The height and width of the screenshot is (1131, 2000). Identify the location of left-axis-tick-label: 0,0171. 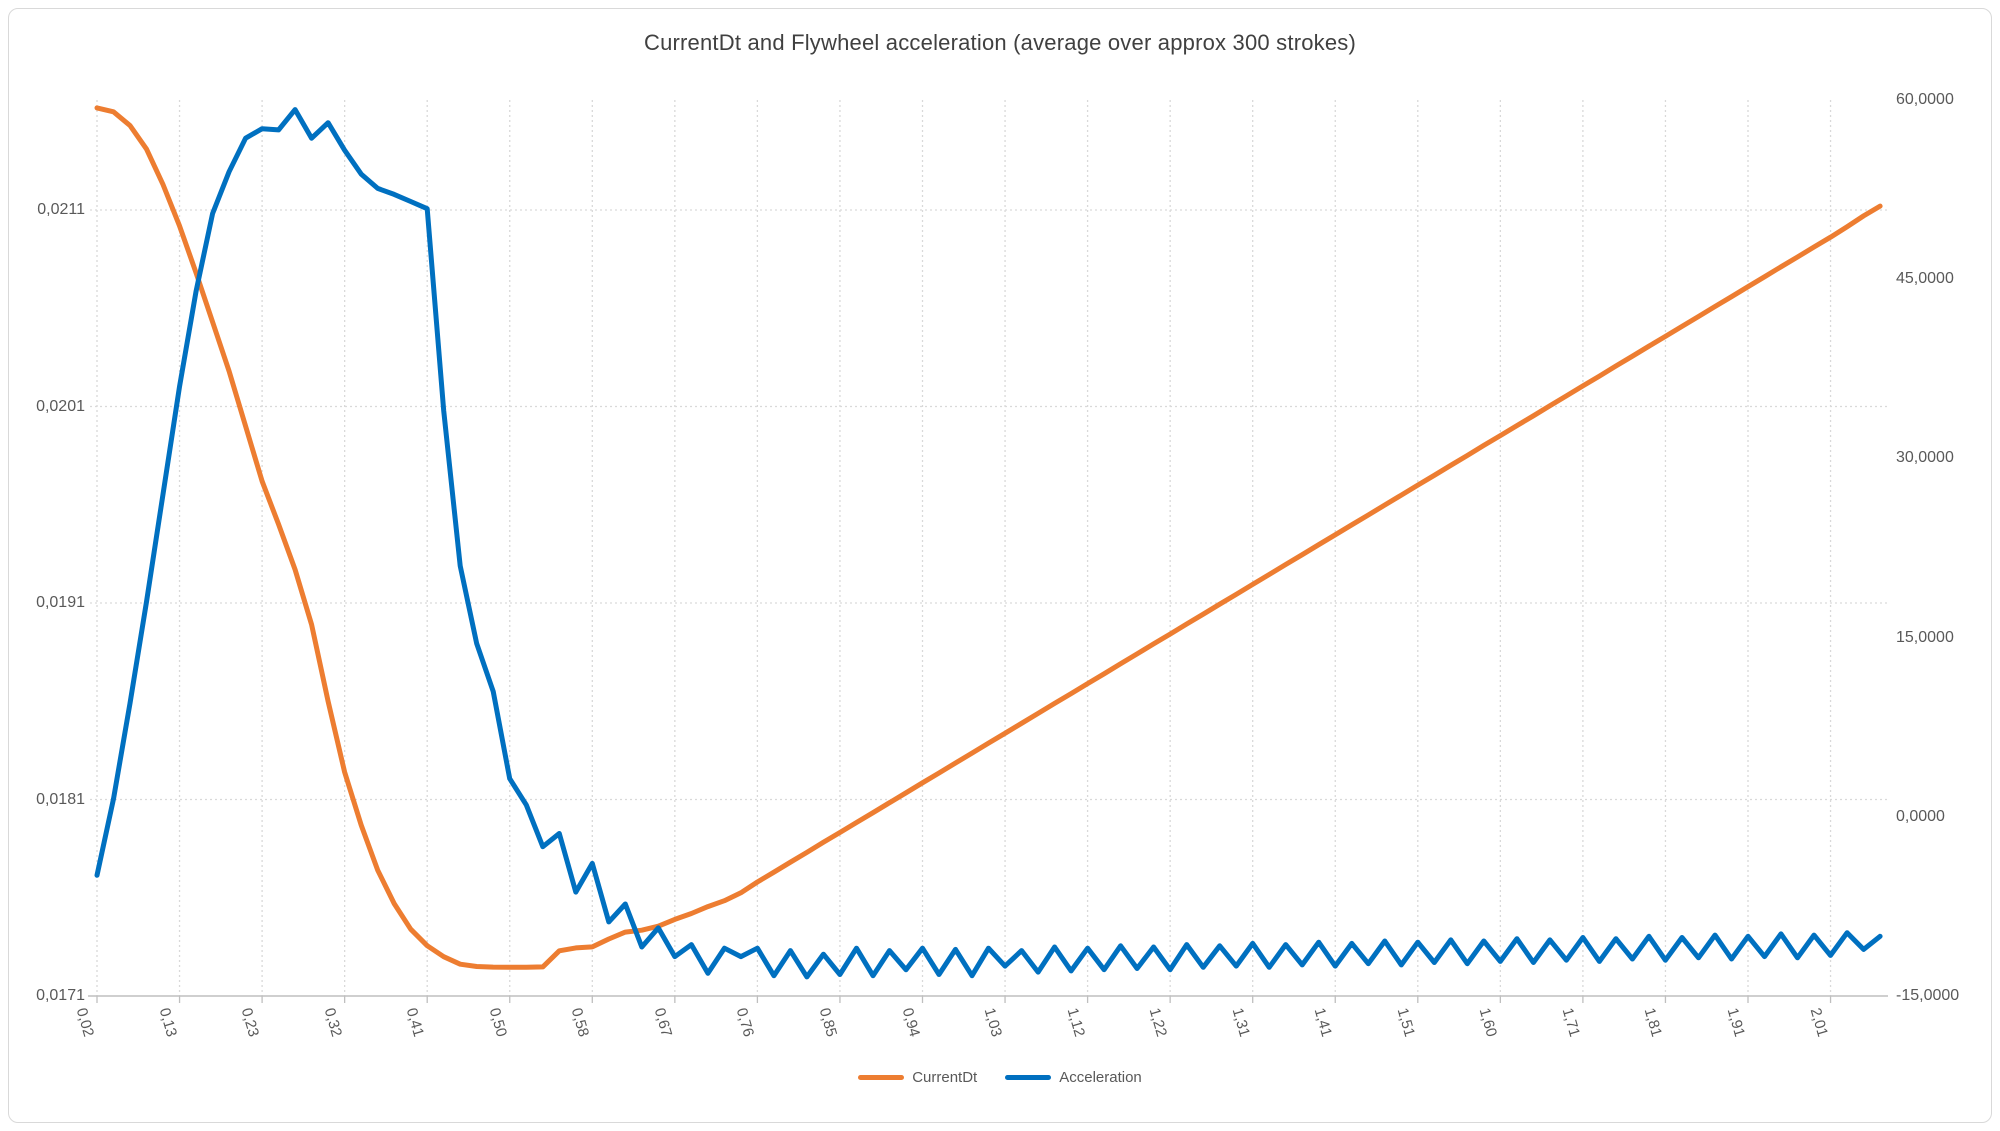
(60, 995).